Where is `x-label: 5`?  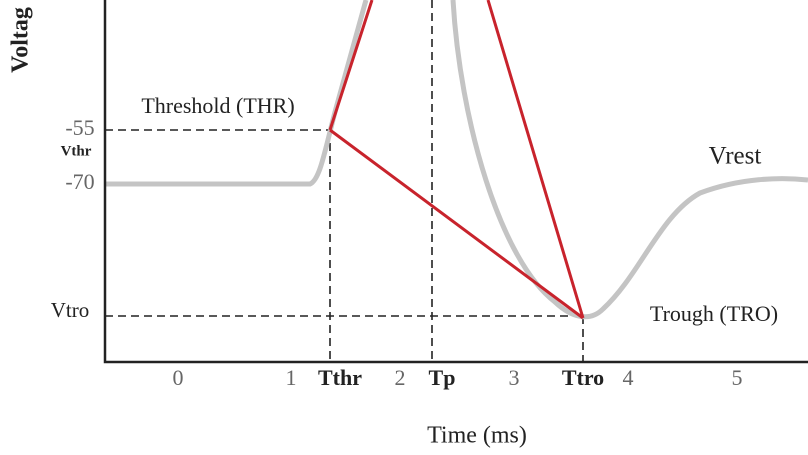 x-label: 5 is located at coordinates (737, 377).